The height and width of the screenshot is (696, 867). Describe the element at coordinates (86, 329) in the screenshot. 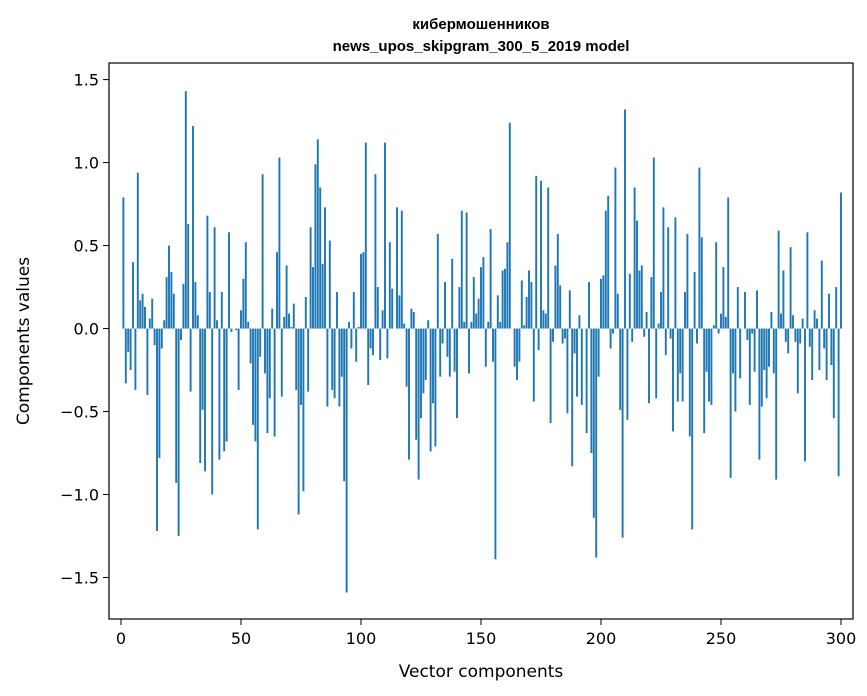

I see `y-tick-label: 0.0` at that location.